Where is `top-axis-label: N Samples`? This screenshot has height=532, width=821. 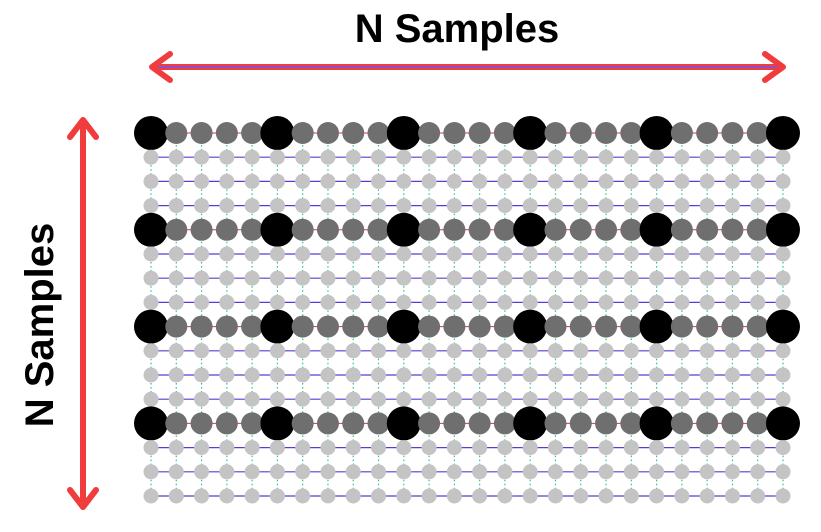
top-axis-label: N Samples is located at coordinates (457, 29).